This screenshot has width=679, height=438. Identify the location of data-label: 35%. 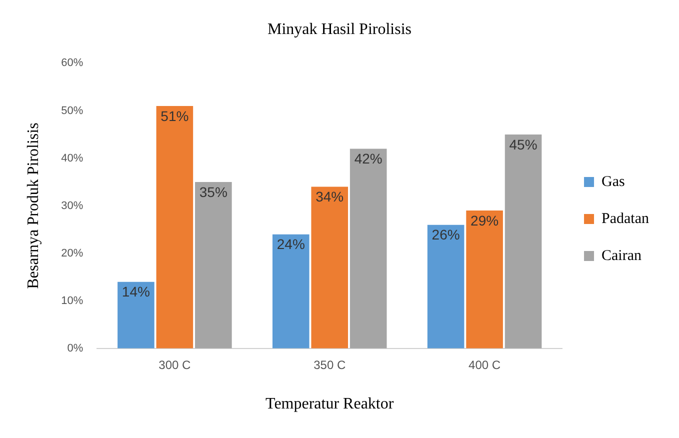
(213, 192).